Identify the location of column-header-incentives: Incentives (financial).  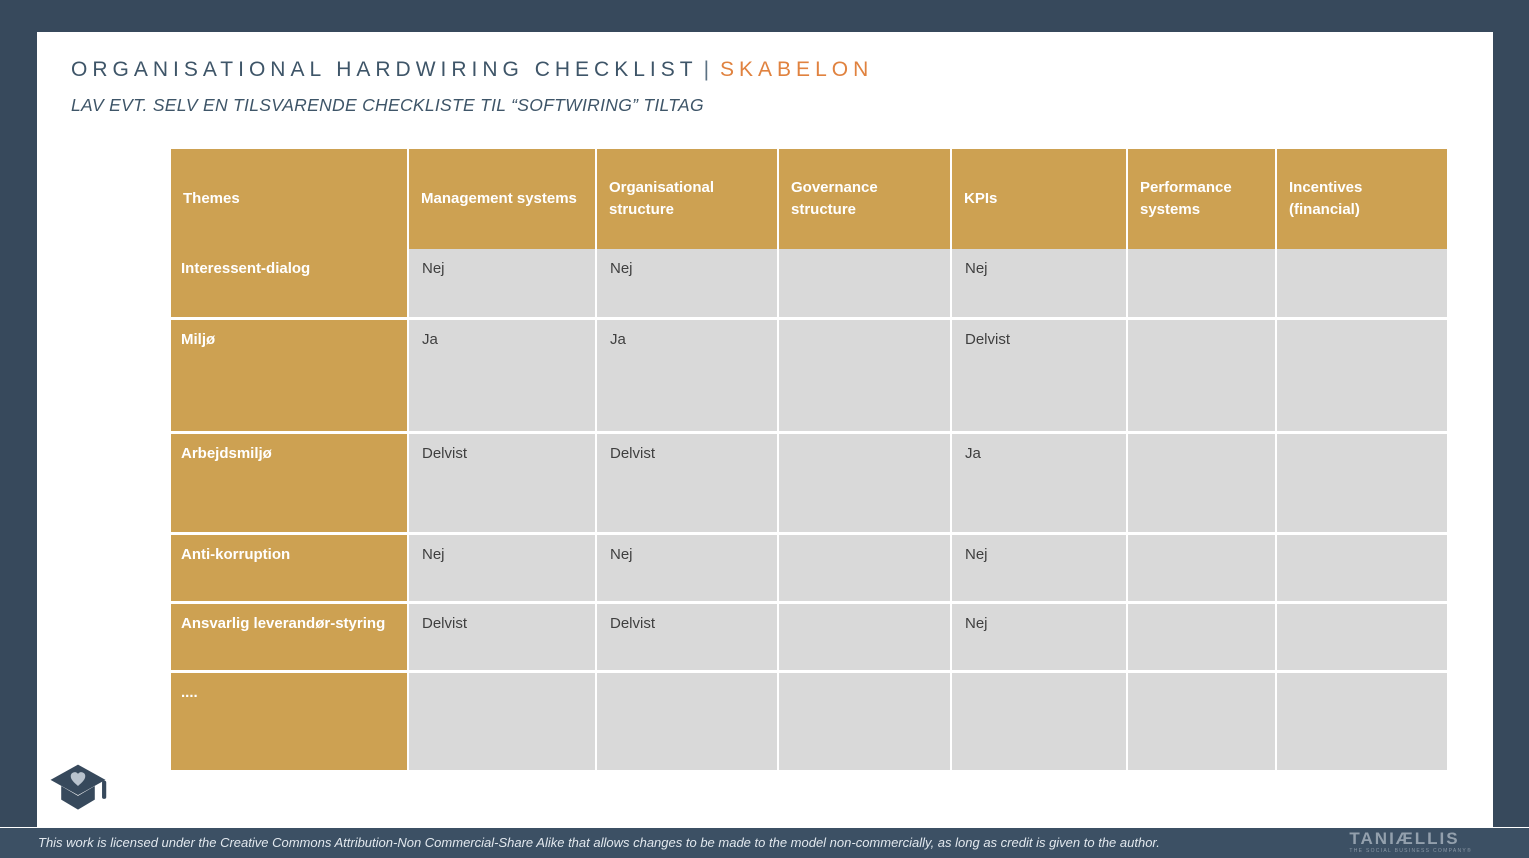
(1362, 199).